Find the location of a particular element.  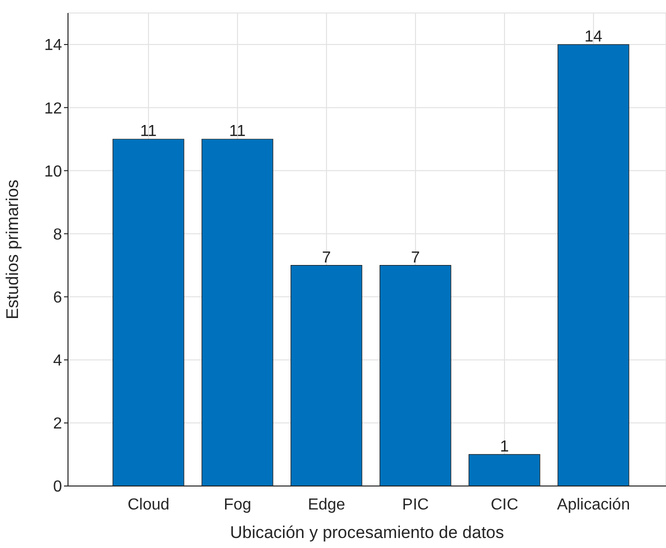

x-tick-label: Cloud is located at coordinates (149, 505).